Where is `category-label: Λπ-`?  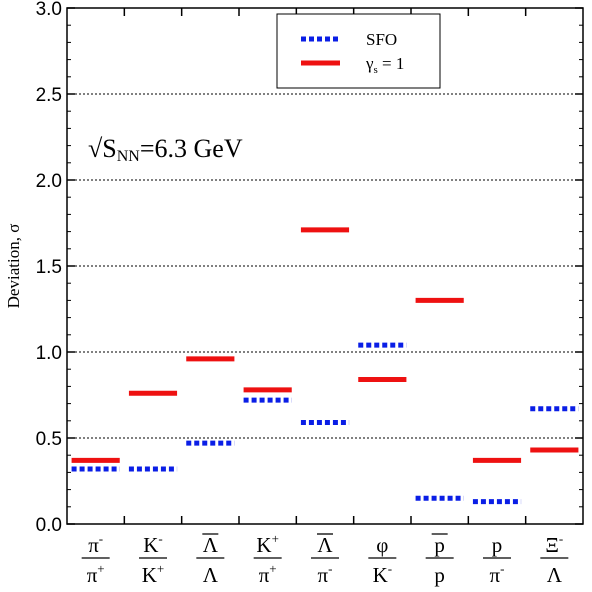
category-label: Λπ- is located at coordinates (325, 560).